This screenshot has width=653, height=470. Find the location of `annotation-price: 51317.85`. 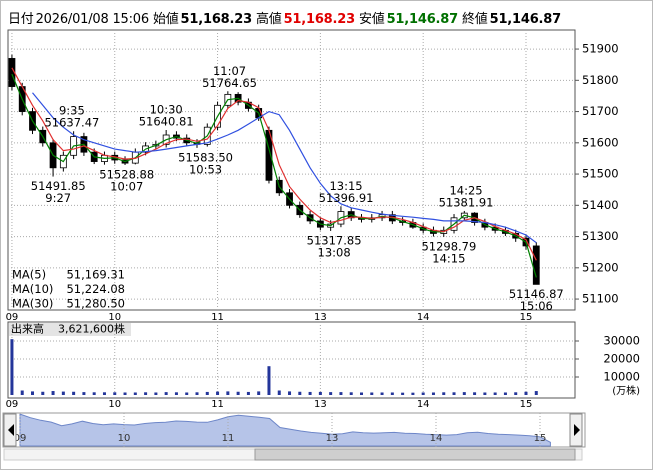

annotation-price: 51317.85 is located at coordinates (334, 240).